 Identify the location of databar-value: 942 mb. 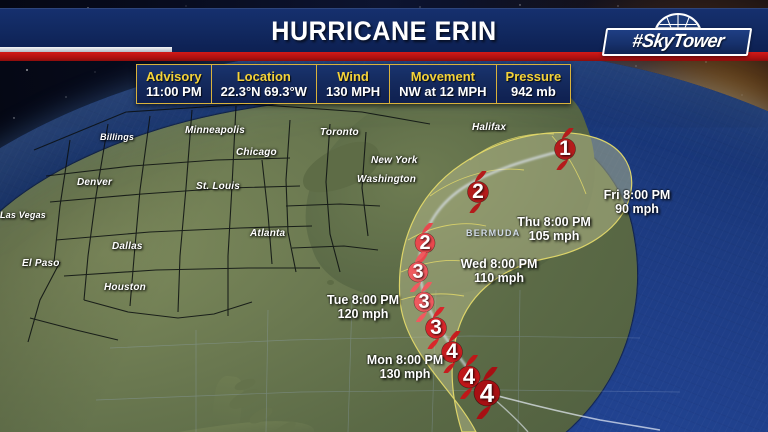
(533, 91).